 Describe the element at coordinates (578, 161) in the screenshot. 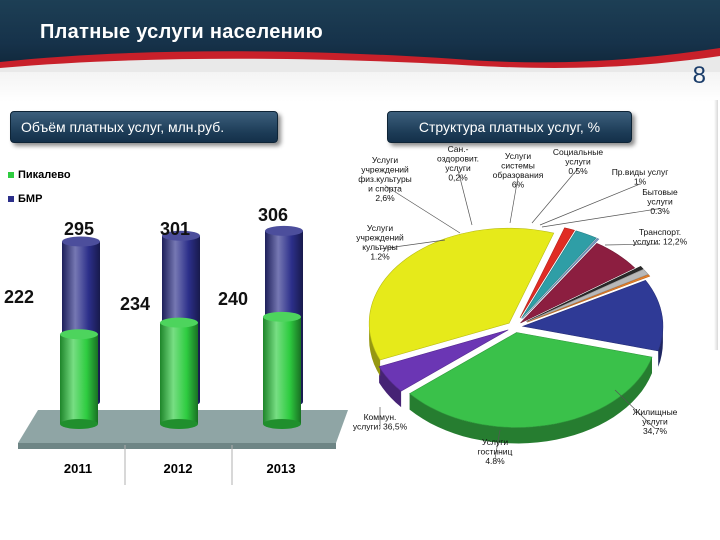

I see `pie-label-7: Социальные услуги 0.5%` at that location.